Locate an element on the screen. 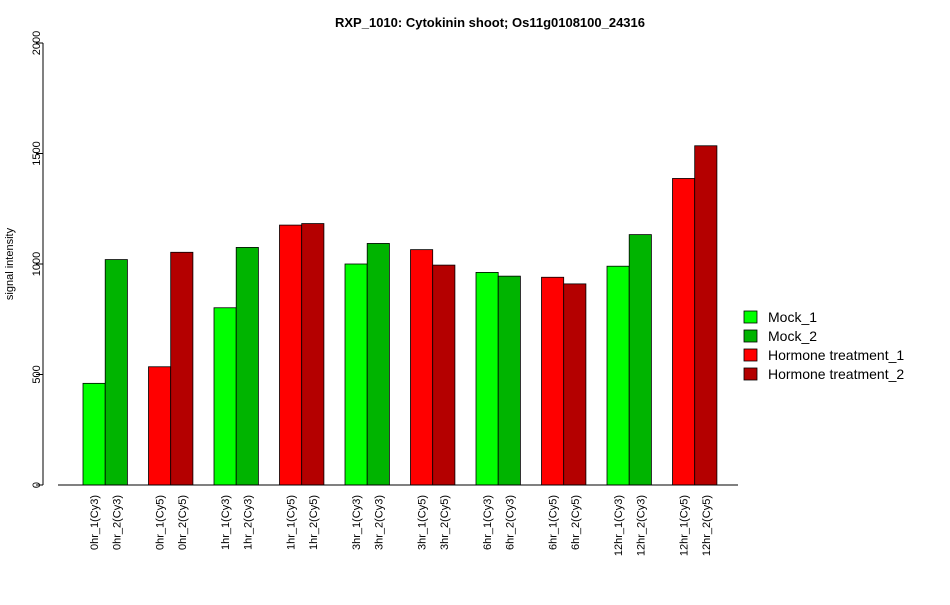 This screenshot has height=605, width=950. y-tick-label: 1000 is located at coordinates (37, 264).